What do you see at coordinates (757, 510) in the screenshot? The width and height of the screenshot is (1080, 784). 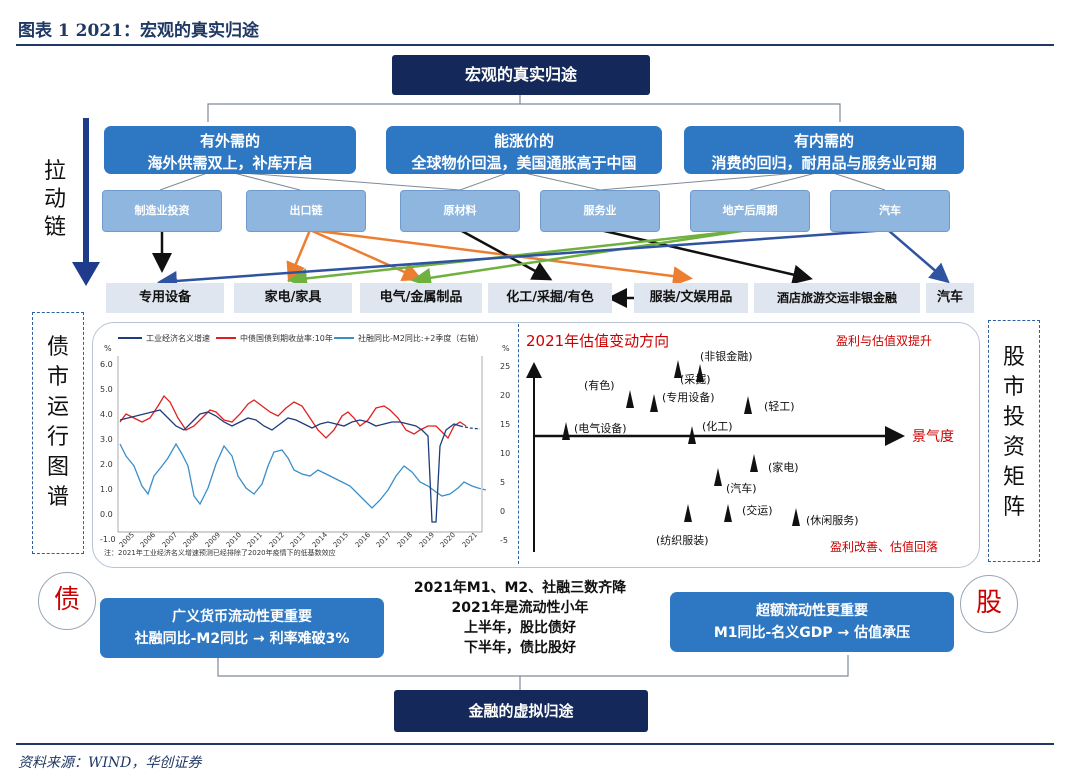 I see `item-label: 交运` at bounding box center [757, 510].